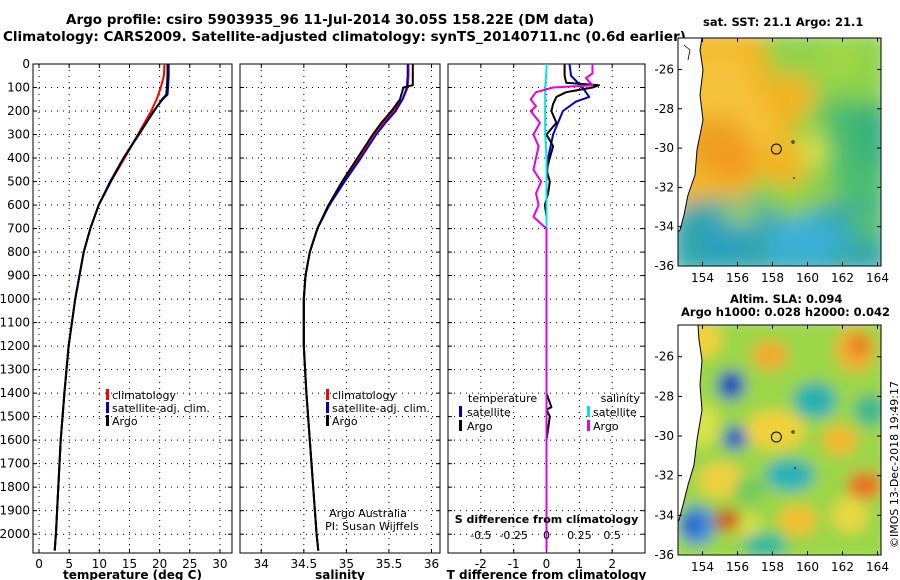 This screenshot has width=900, height=580. What do you see at coordinates (514, 564) in the screenshot?
I see `x-tick-label: -1` at bounding box center [514, 564].